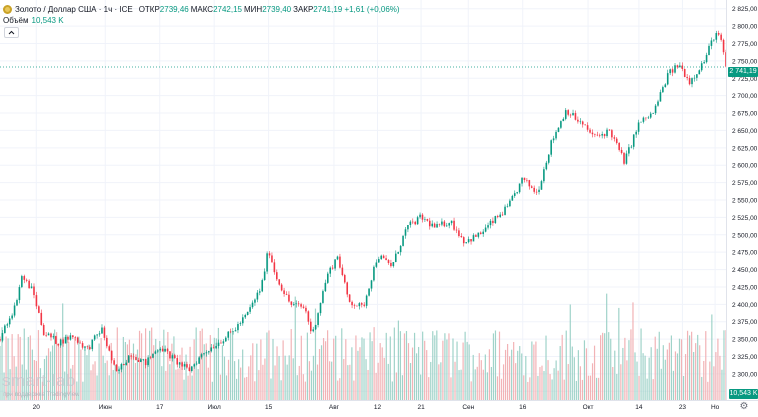  What do you see at coordinates (745, 166) in the screenshot?
I see `y-tick-label: 2 600,00` at bounding box center [745, 166].